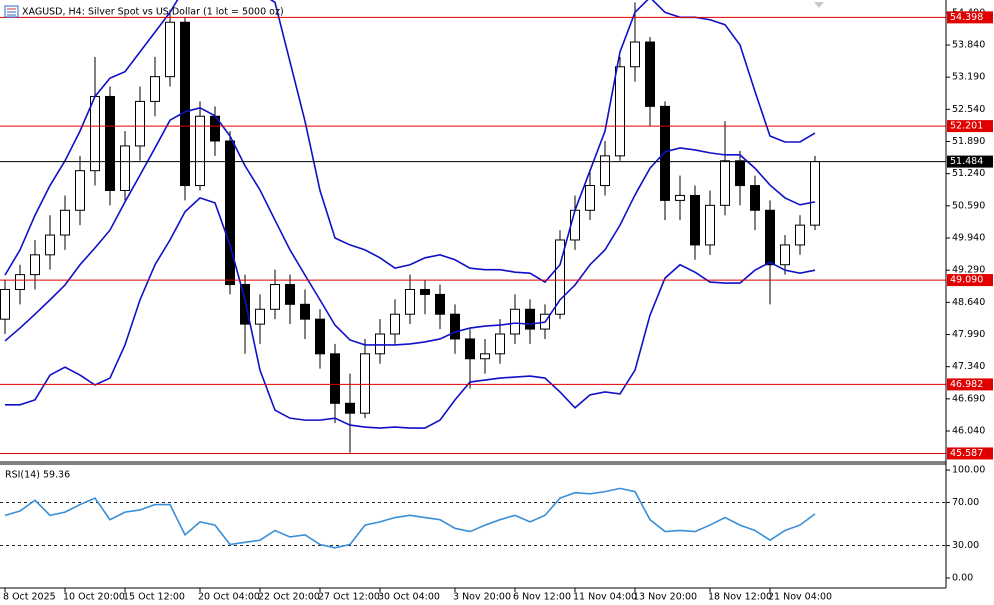 This screenshot has width=994, height=605. What do you see at coordinates (349, 597) in the screenshot?
I see `x-tick-label: 27 Oct 12:00` at bounding box center [349, 597].